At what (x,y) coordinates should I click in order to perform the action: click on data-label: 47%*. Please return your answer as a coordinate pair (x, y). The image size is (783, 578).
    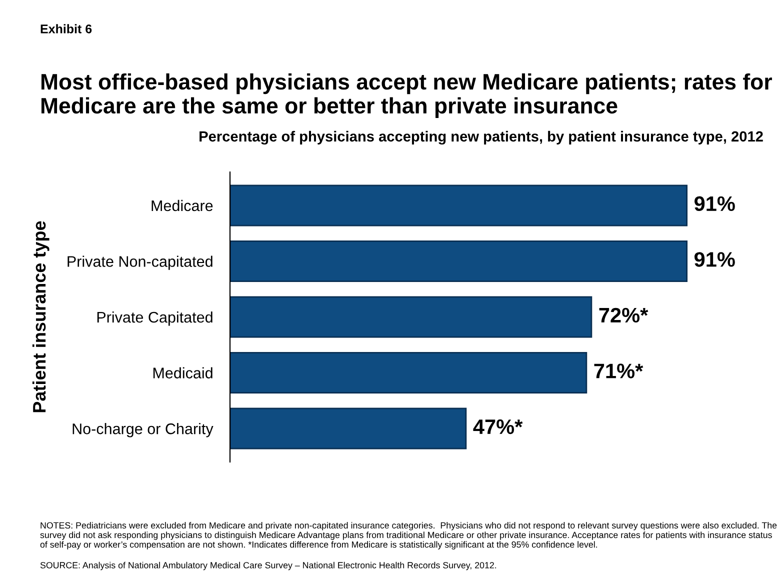
    Looking at the image, I should click on (498, 426).